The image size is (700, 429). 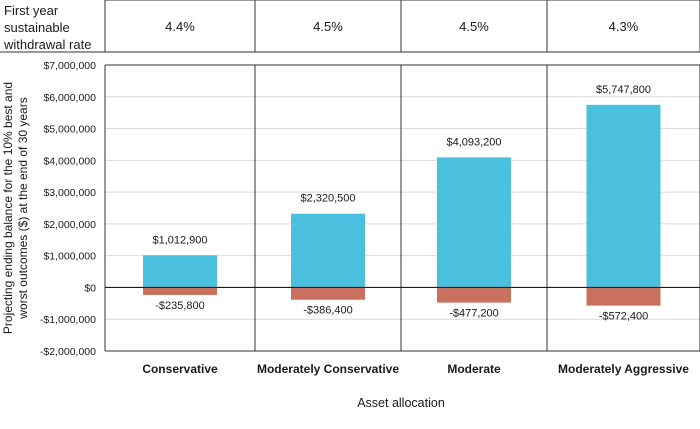 I want to click on data-label-best: $5,747,800, so click(x=623, y=90).